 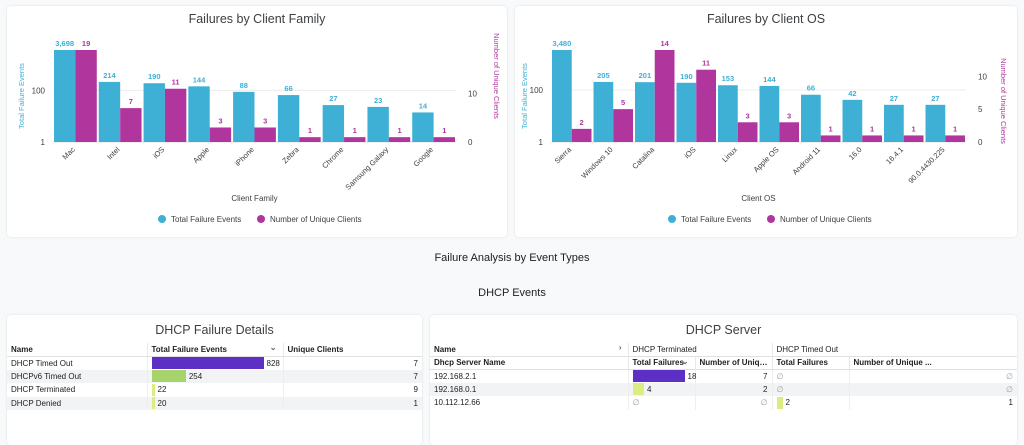 What do you see at coordinates (195, 376) in the screenshot?
I see `bar-value: 254` at bounding box center [195, 376].